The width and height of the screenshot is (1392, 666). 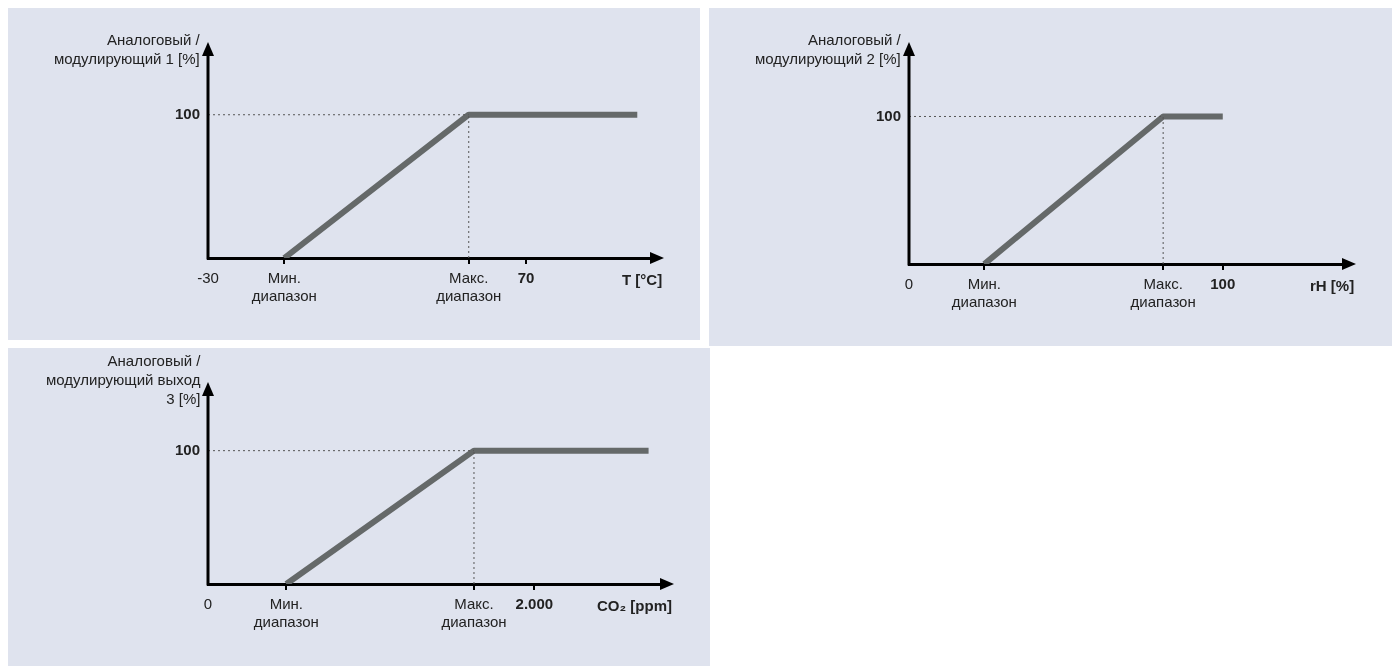 I want to click on y-axis-title: Аналоговый / модулирующий выход 3 [%], so click(x=123, y=379).